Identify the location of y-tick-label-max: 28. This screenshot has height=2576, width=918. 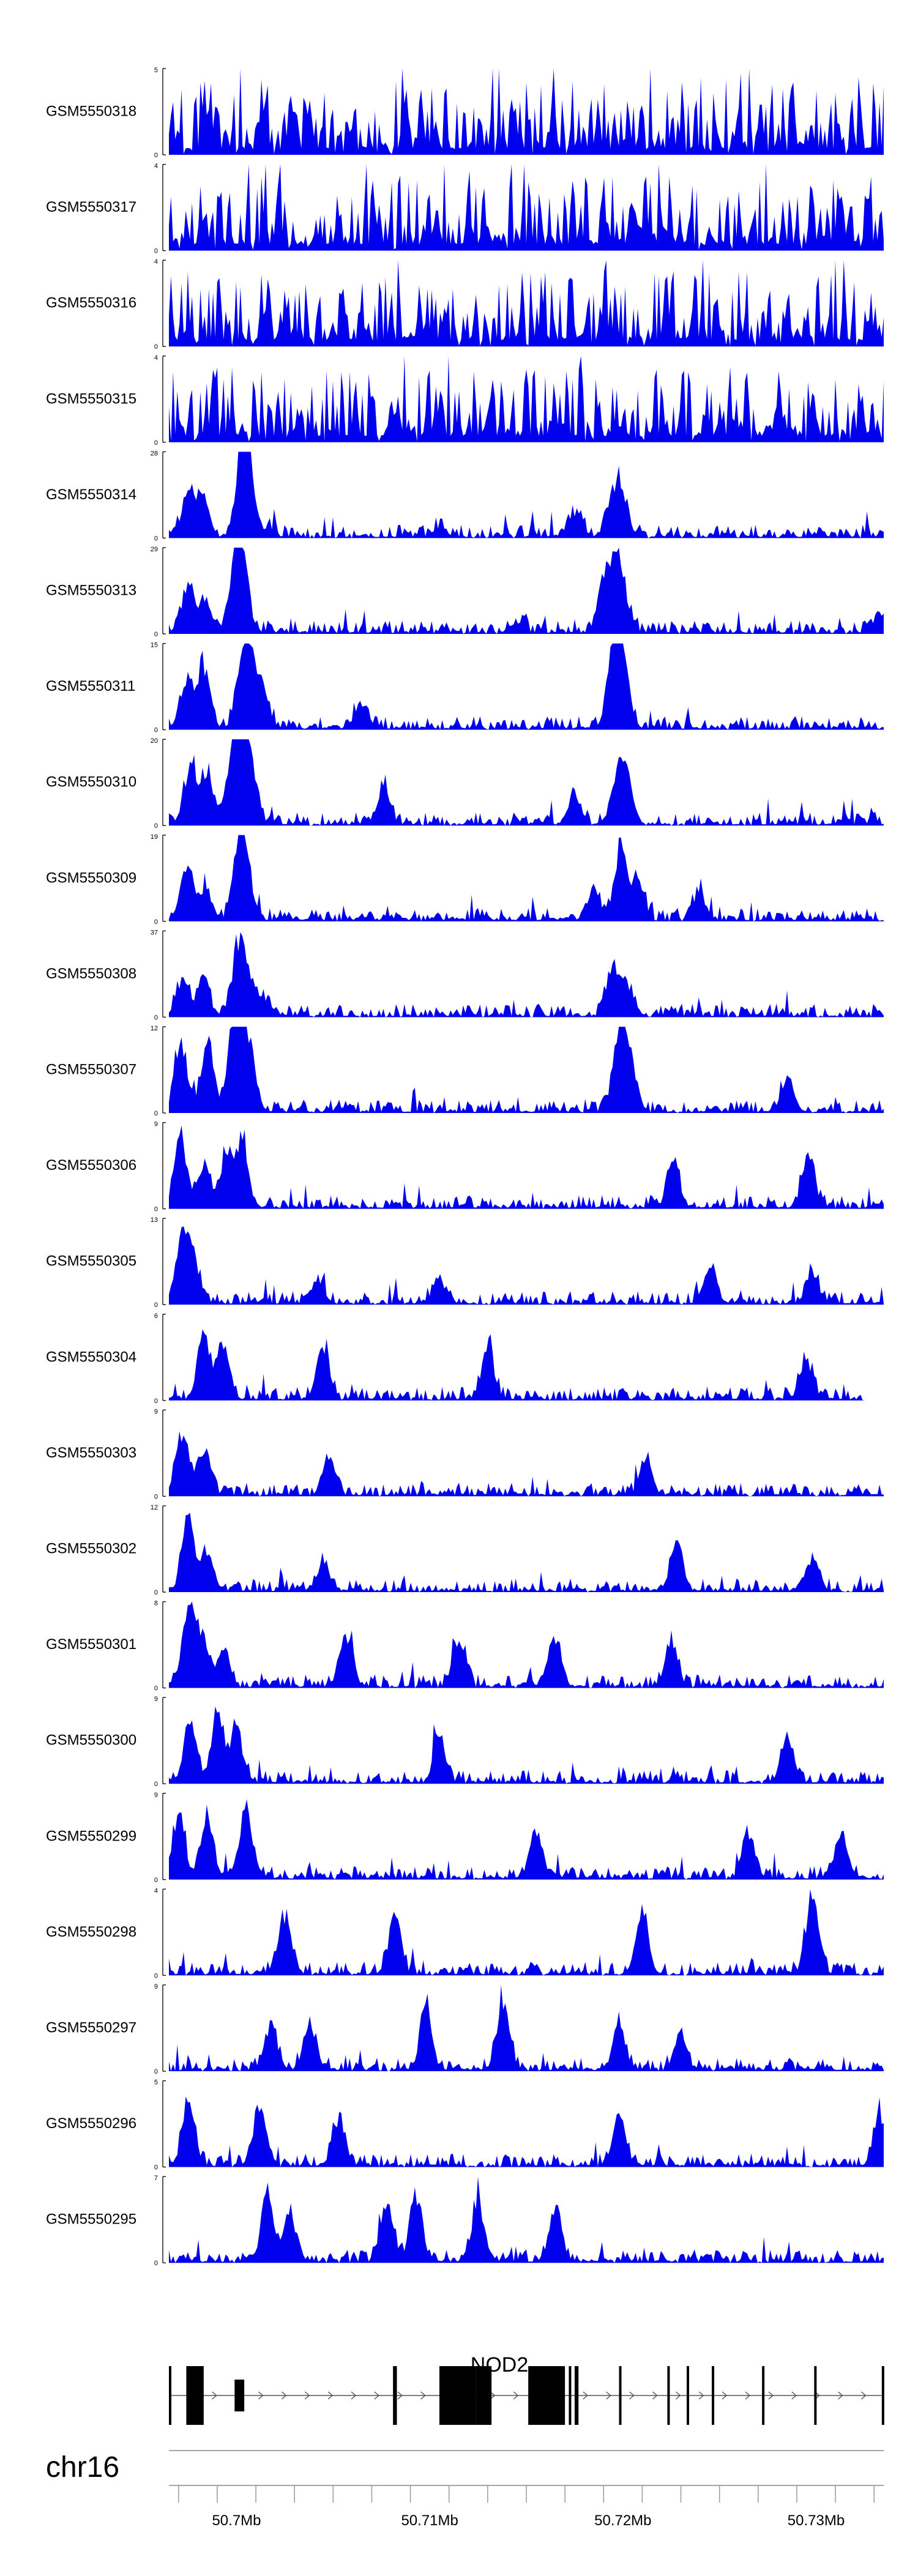
(154, 454).